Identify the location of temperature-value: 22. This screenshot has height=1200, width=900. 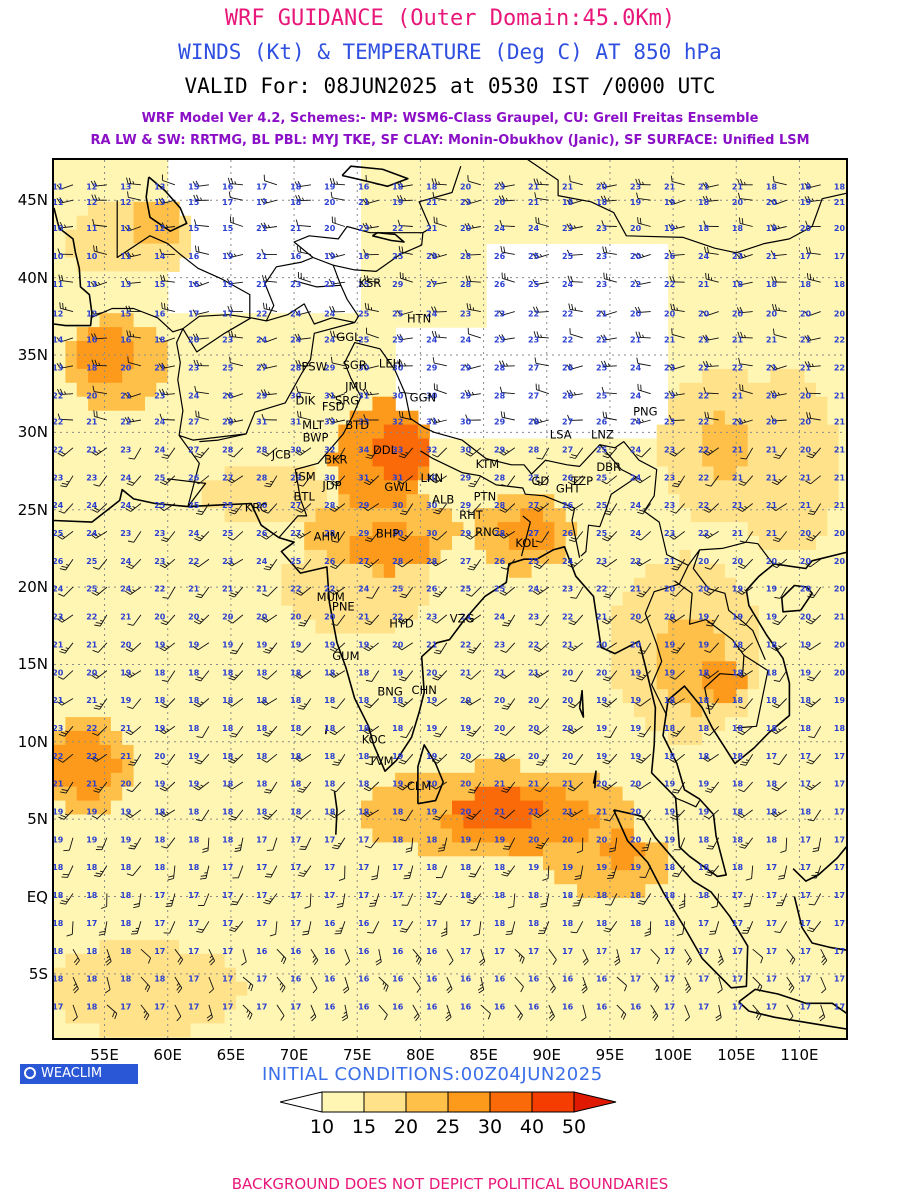
(533, 644).